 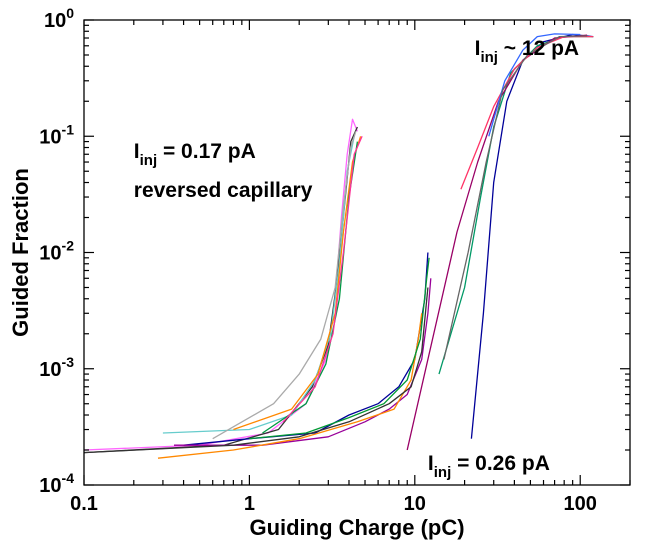 What do you see at coordinates (223, 190) in the screenshot?
I see `annotation-1: reversed capillary` at bounding box center [223, 190].